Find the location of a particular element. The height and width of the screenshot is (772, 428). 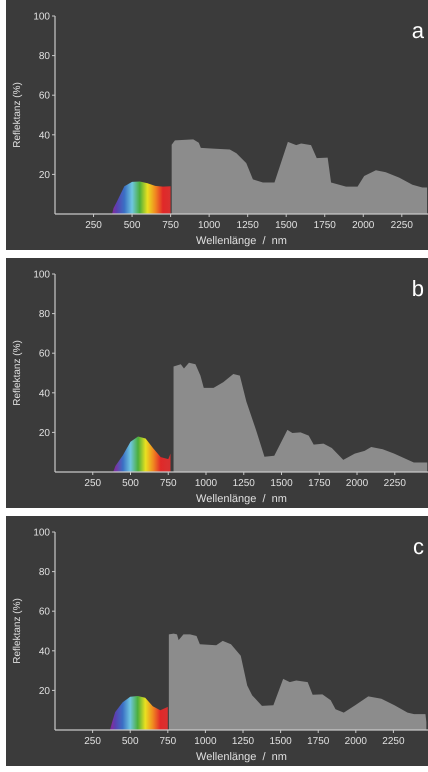

annotation: b is located at coordinates (418, 288).